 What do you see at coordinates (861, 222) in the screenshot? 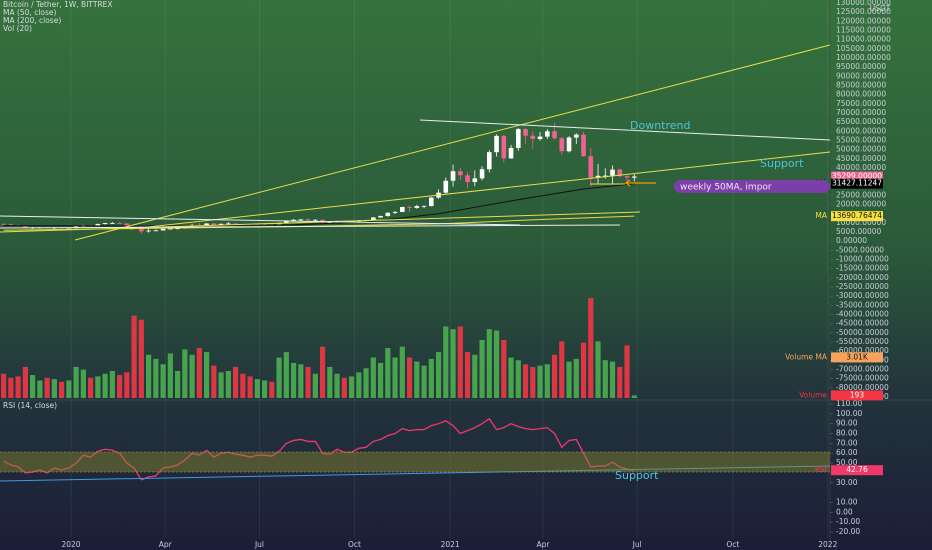
I see `y-tick-label: 10000.00000` at bounding box center [861, 222].